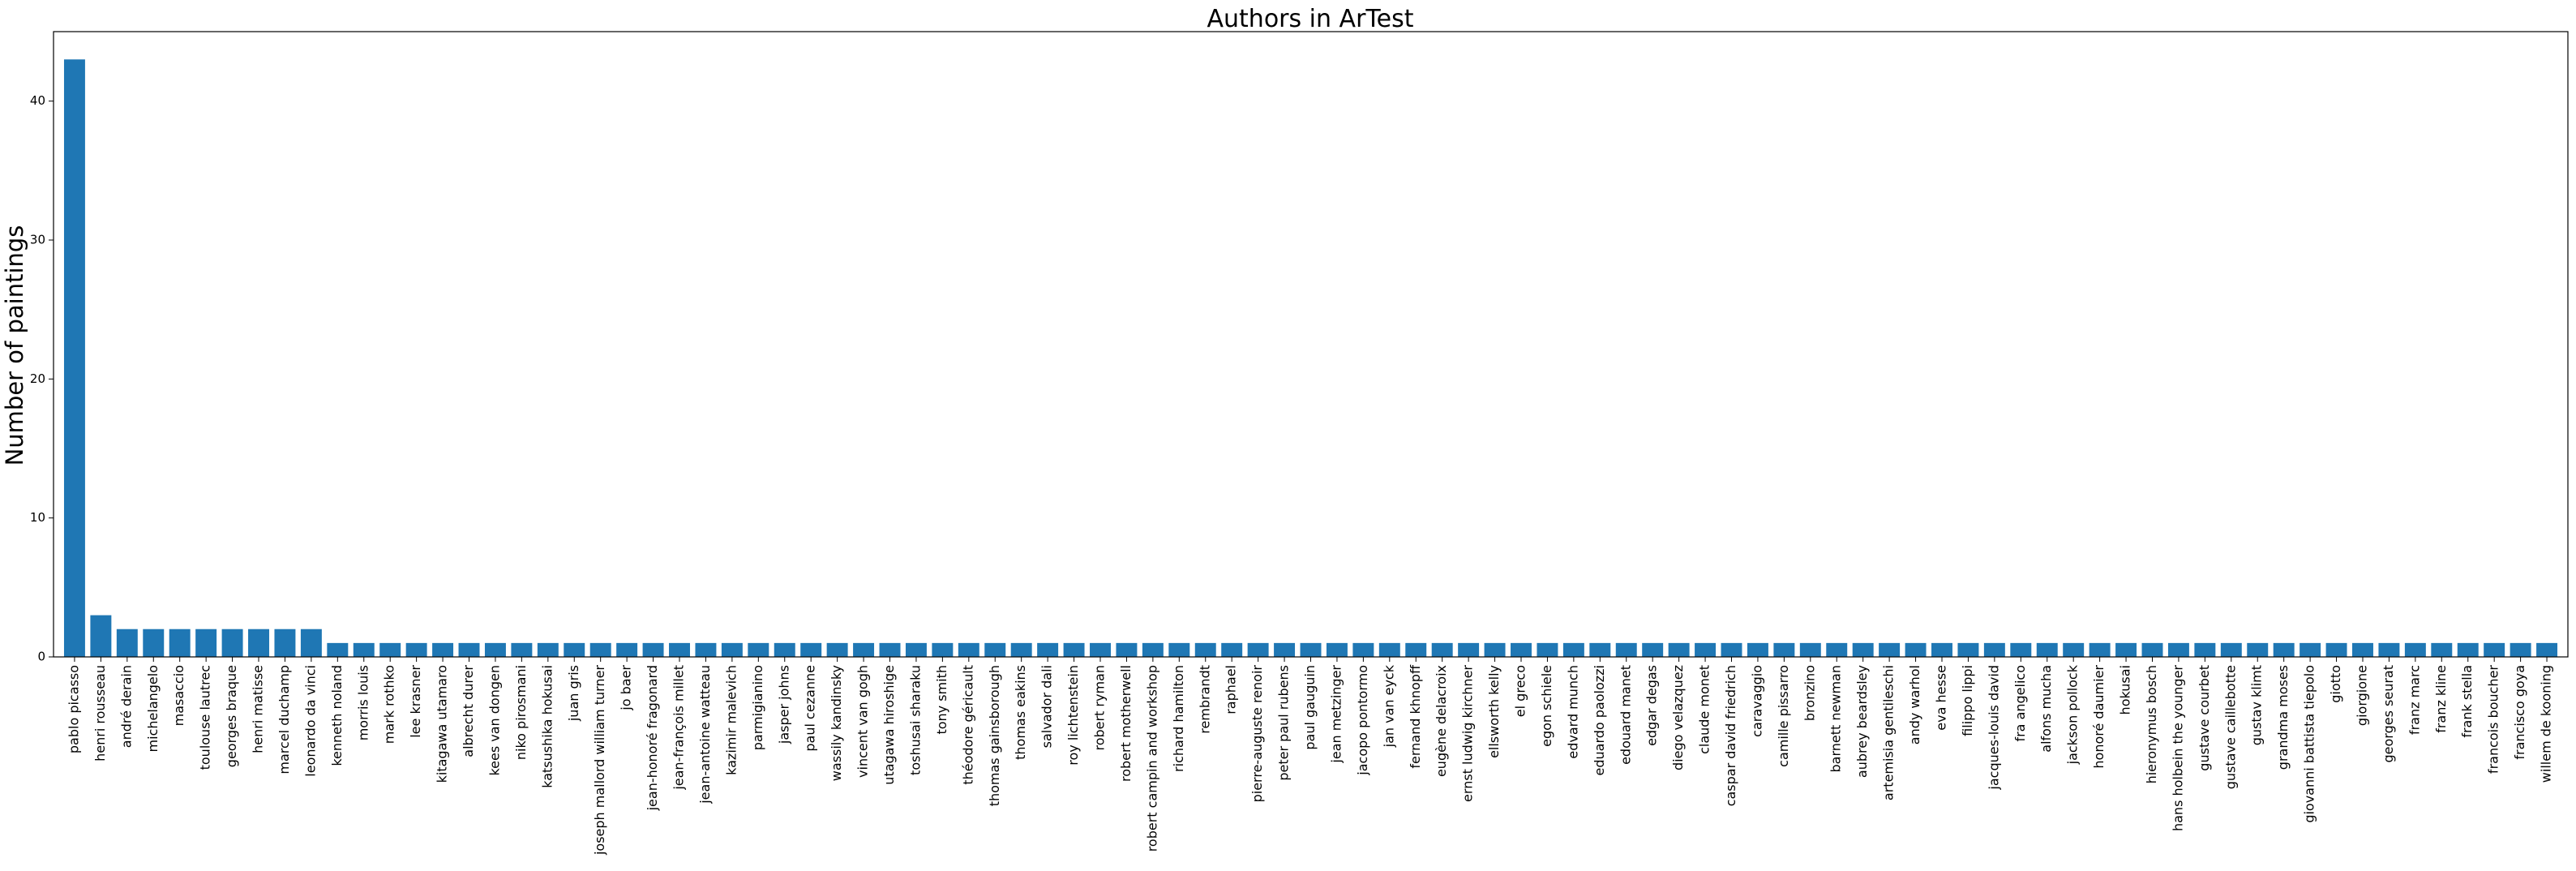 The height and width of the screenshot is (871, 2576). What do you see at coordinates (2099, 717) in the screenshot?
I see `x-tick-label: honoré daumier` at bounding box center [2099, 717].